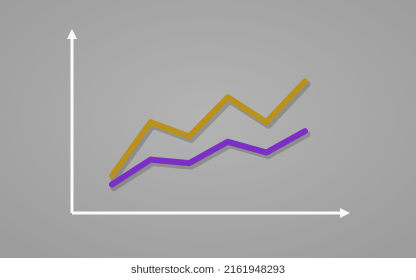 The width and height of the screenshot is (416, 280). I want to click on data-line, so click(208, 158).